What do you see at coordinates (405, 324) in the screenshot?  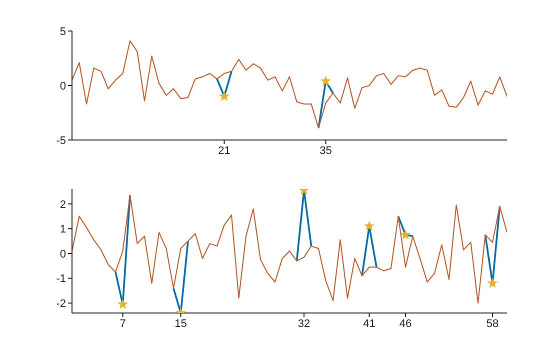 I see `x-tick-label: 46` at bounding box center [405, 324].